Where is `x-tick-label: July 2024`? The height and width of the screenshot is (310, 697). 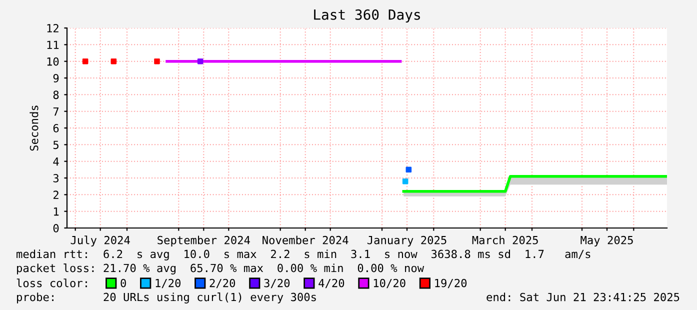 x-tick-label: July 2024 is located at coordinates (100, 241).